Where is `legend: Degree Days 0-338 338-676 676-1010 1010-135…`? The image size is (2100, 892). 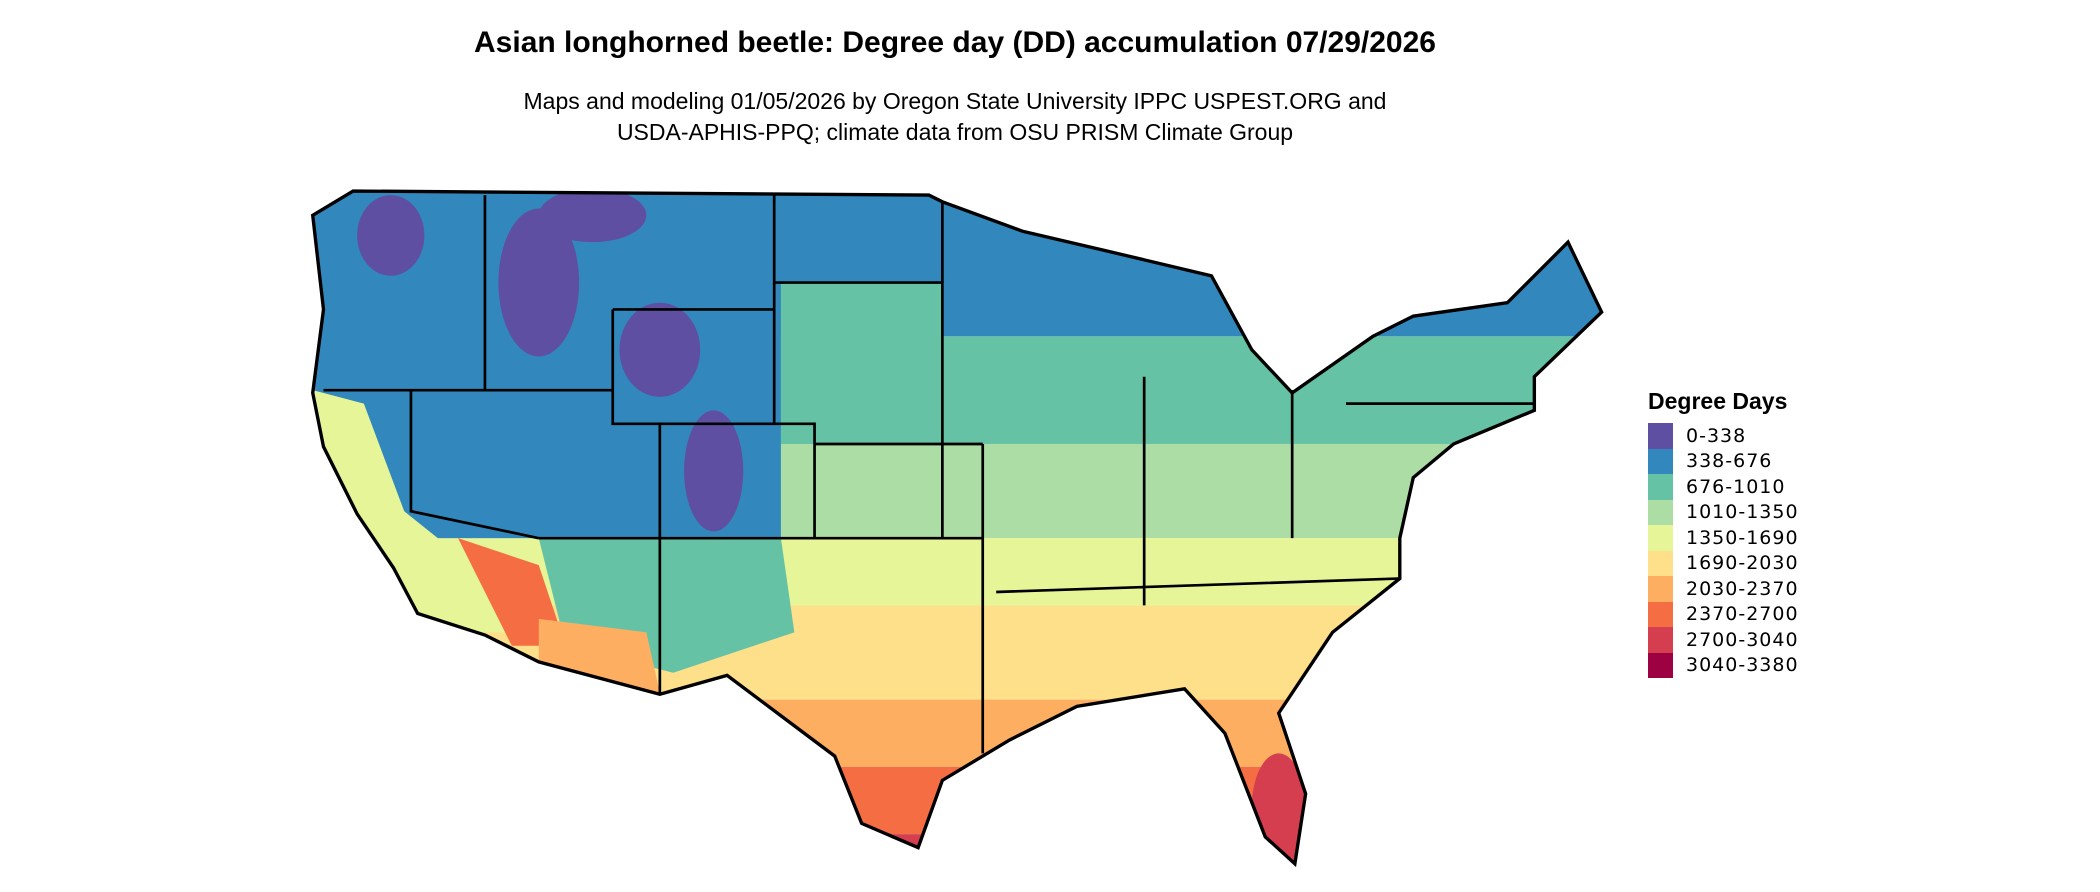 legend: Degree Days 0-338 338-676 676-1010 1010-135… is located at coordinates (1723, 533).